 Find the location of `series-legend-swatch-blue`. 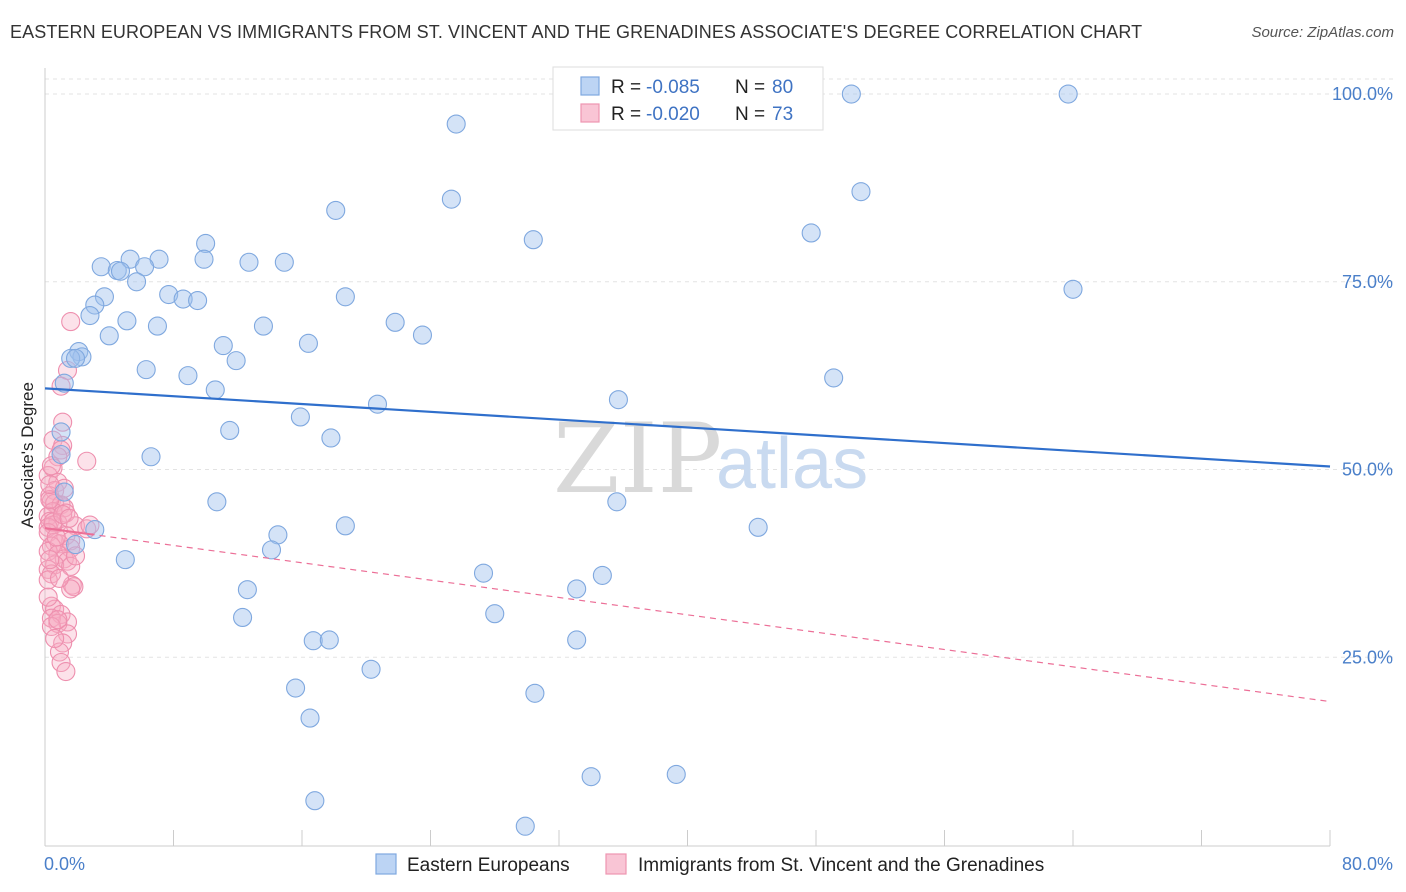

series-legend-swatch-blue is located at coordinates (386, 864).